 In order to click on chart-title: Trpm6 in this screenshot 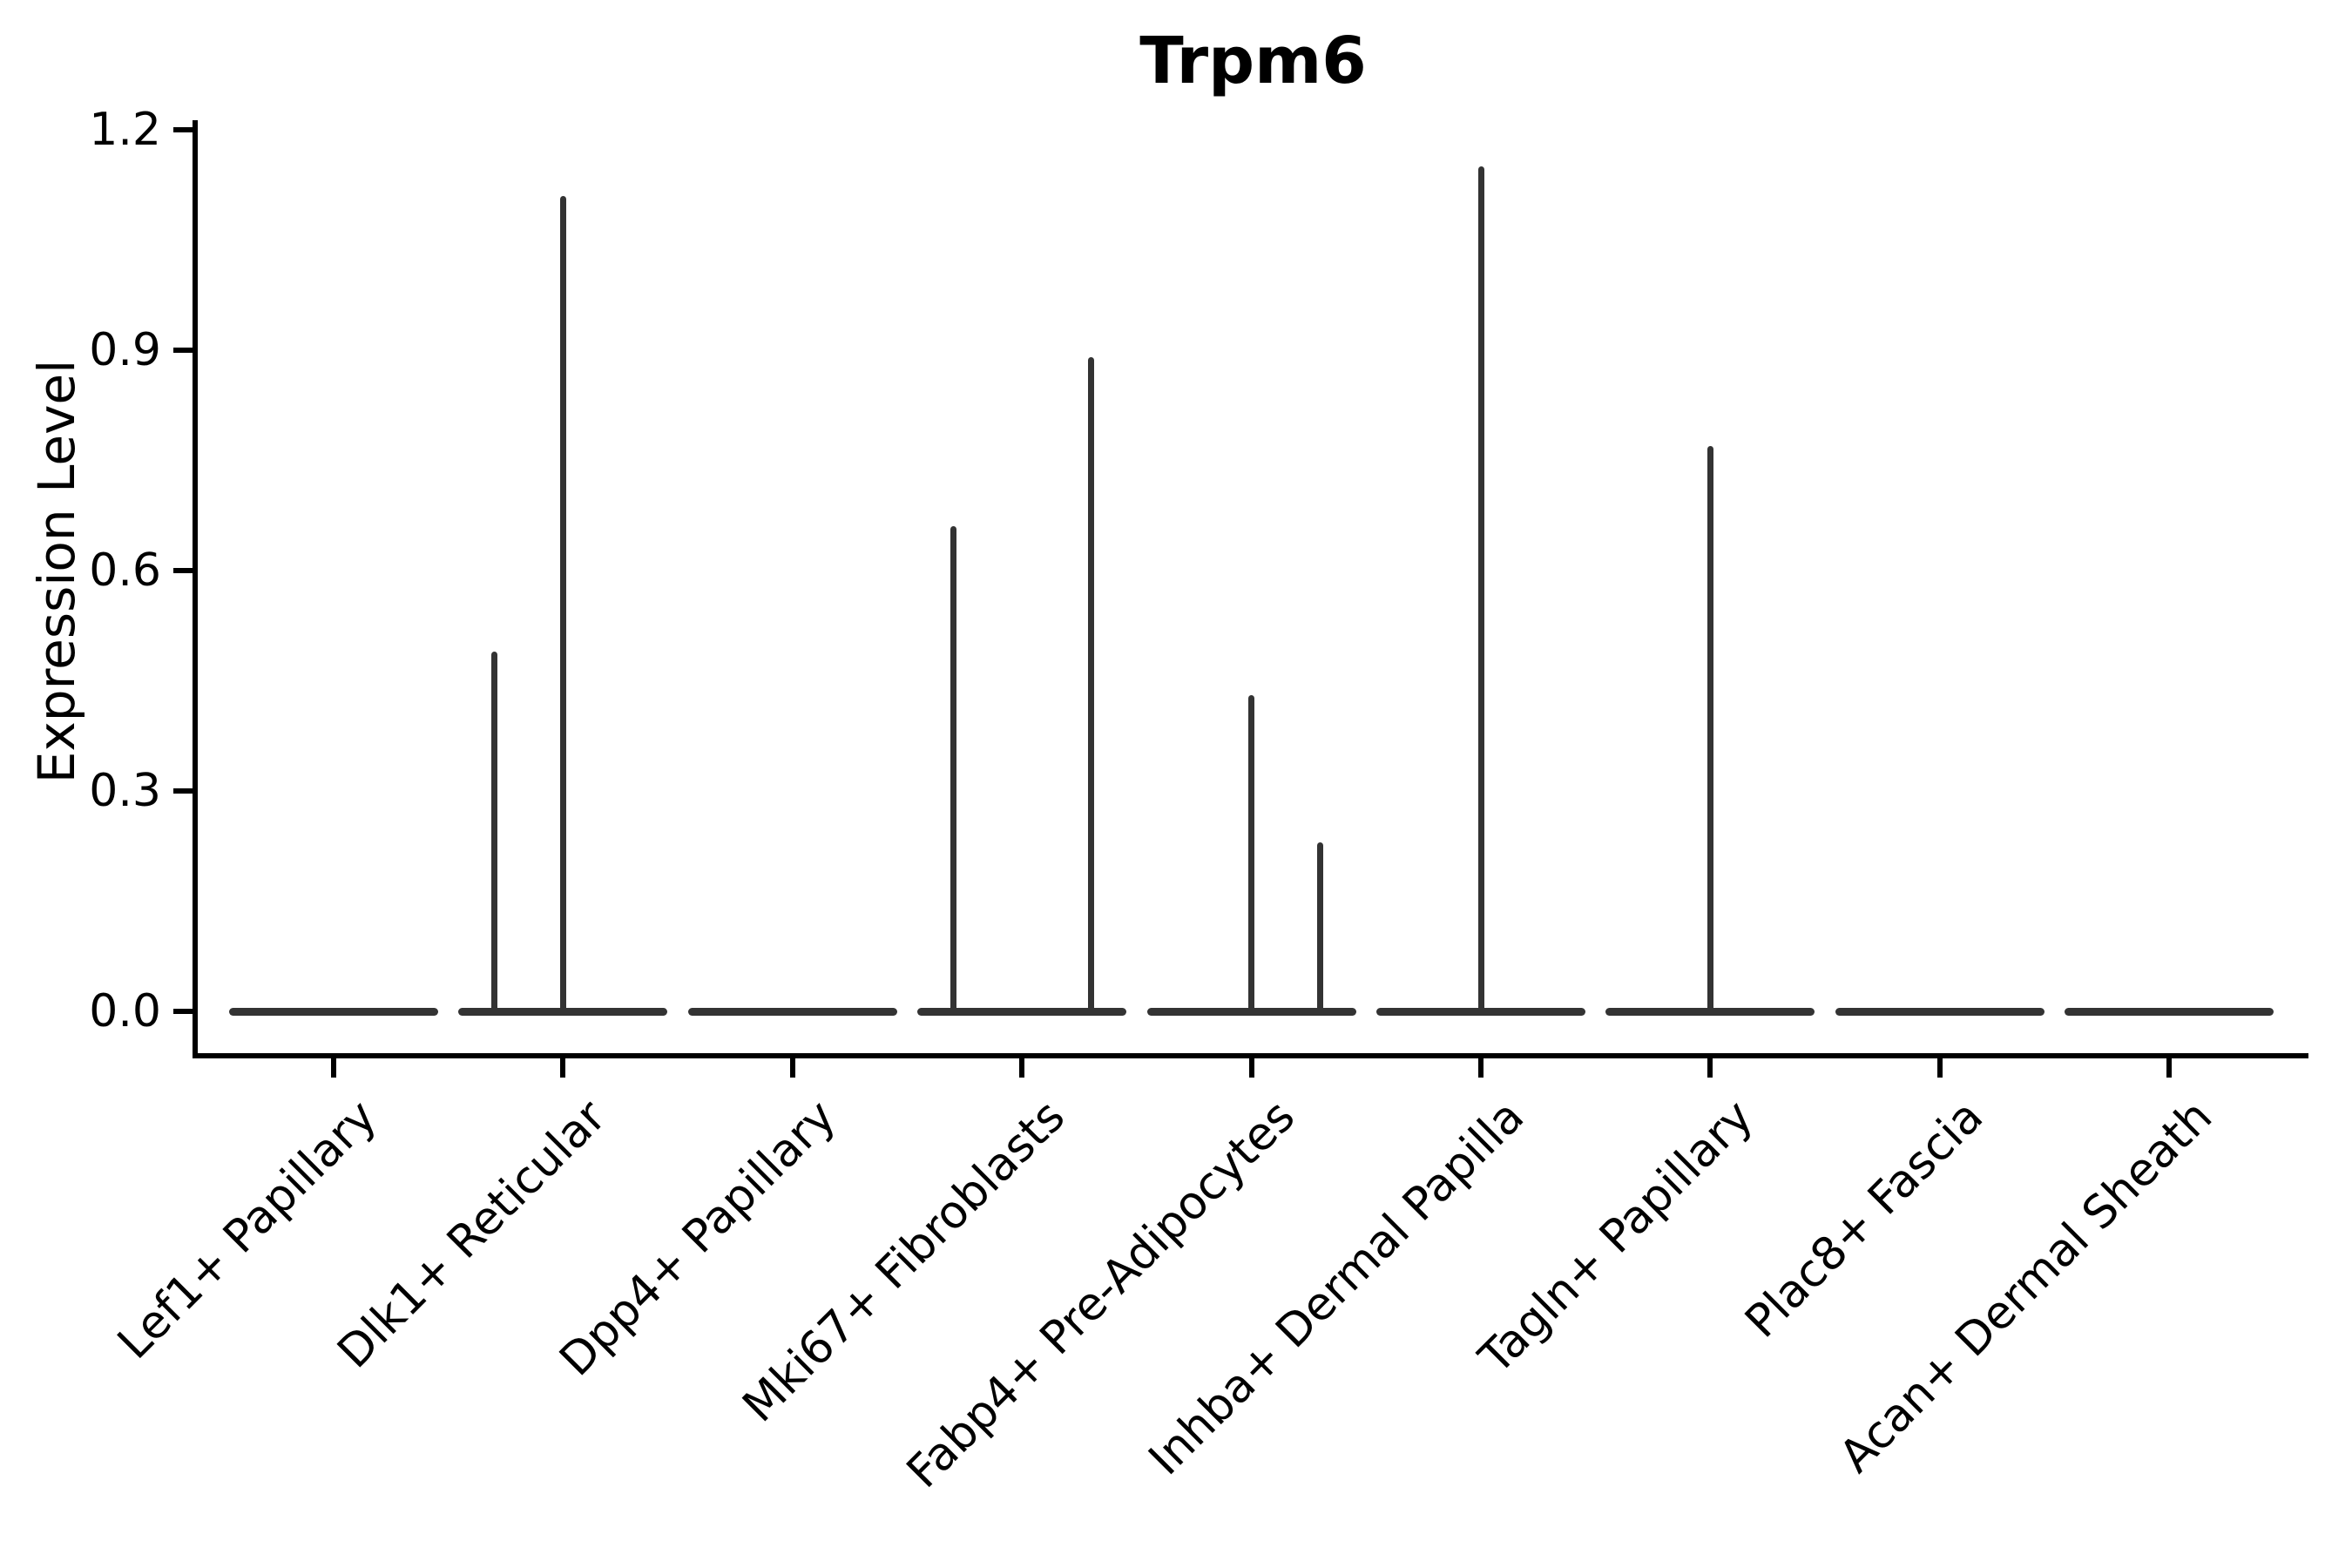, I will do `click(1253, 61)`.